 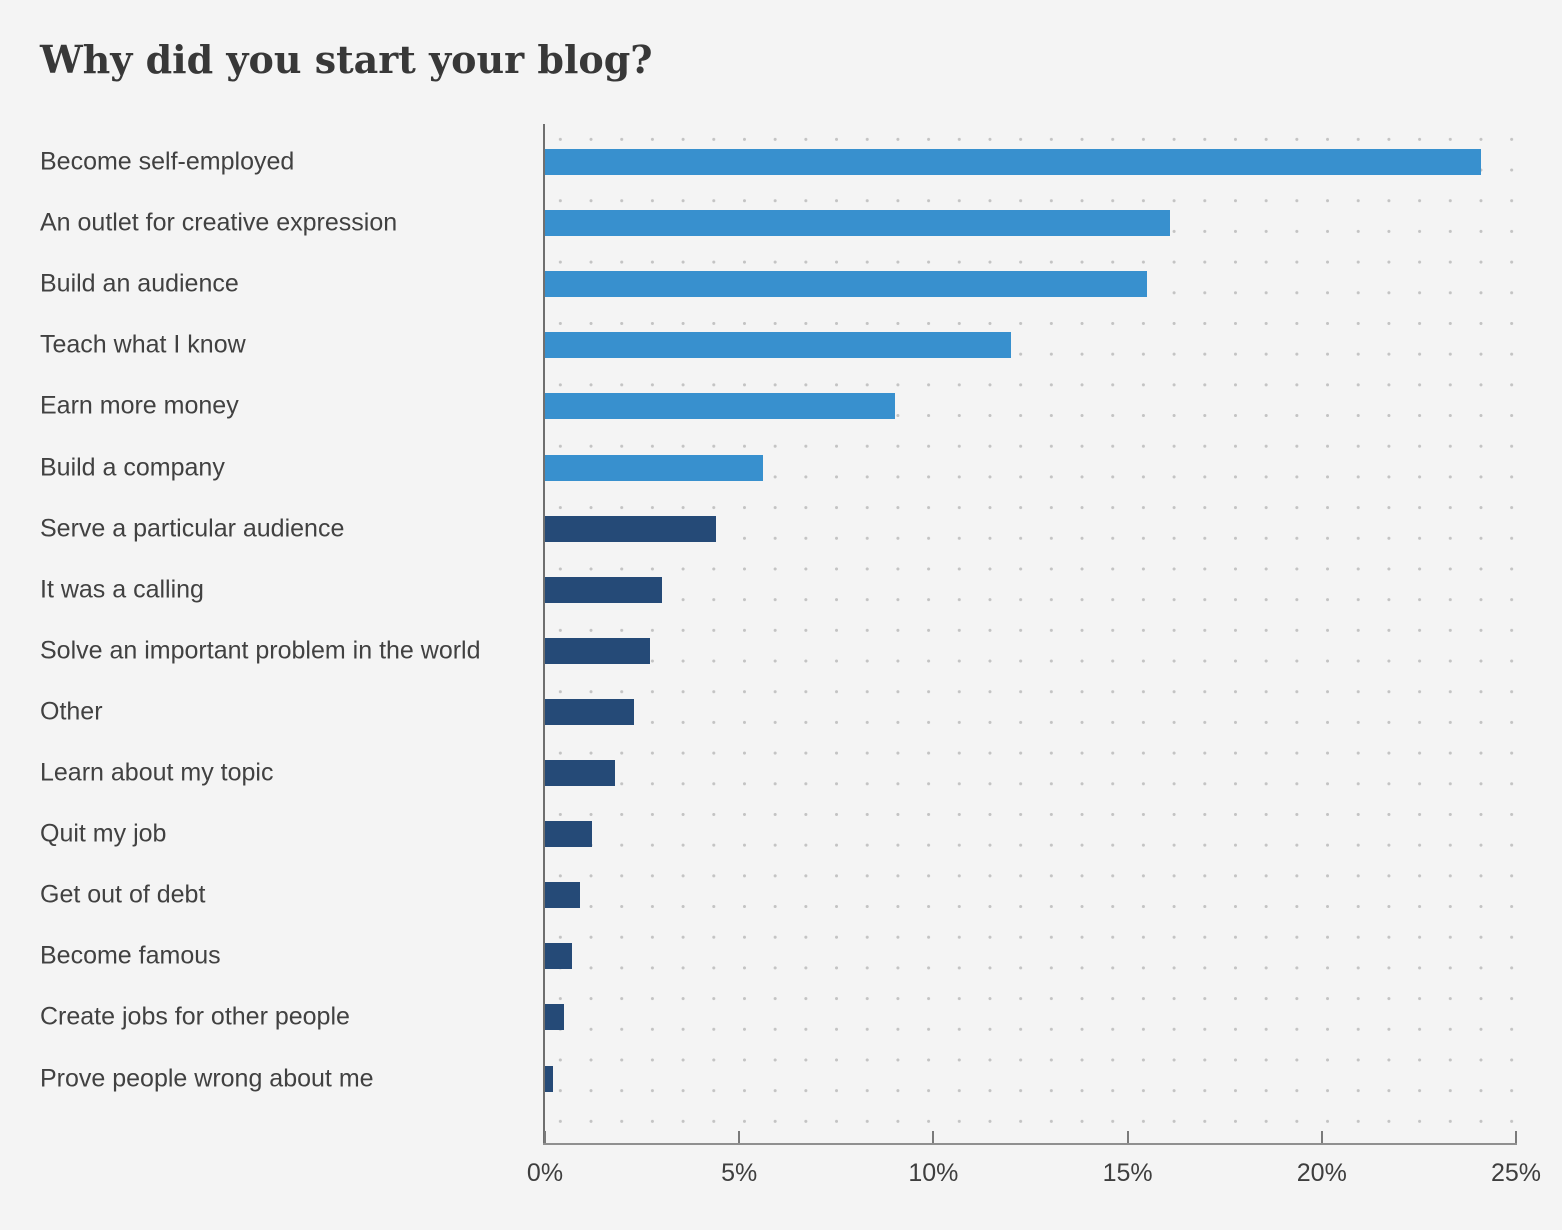 What do you see at coordinates (858, 223) in the screenshot?
I see `bar-an-outlet-for-creative-expression` at bounding box center [858, 223].